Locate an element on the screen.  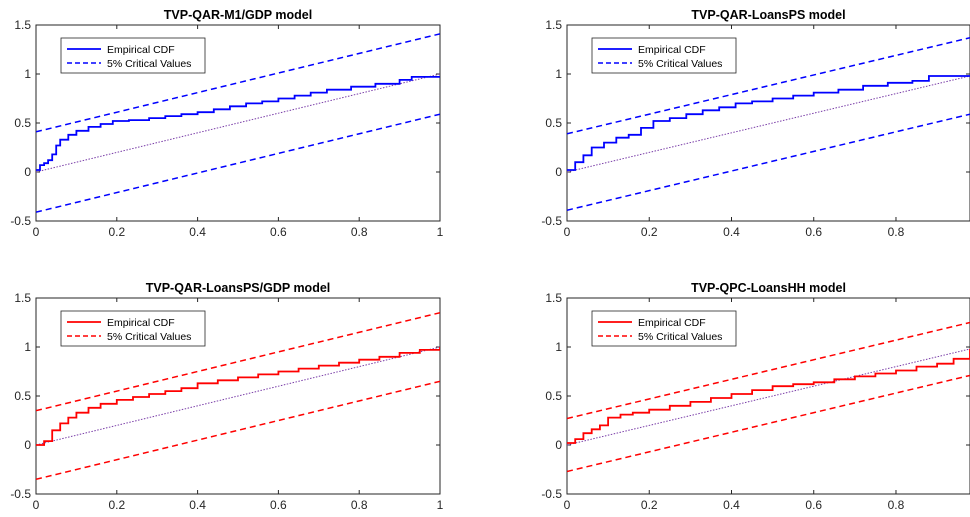
chart-title: TVP-QAR-LoansPS model is located at coordinates (768, 15).